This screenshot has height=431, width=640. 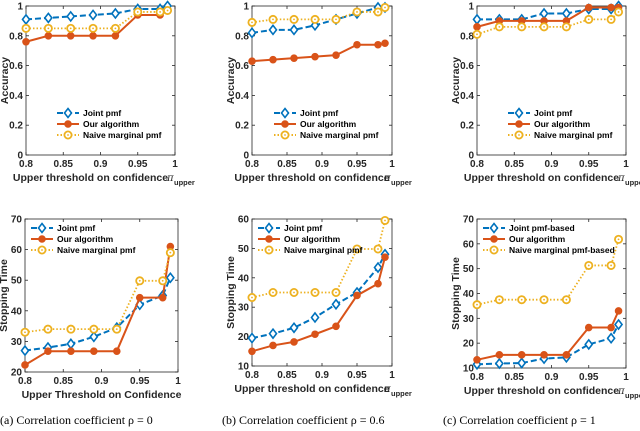 What do you see at coordinates (90, 178) in the screenshot?
I see `x-axis-label: Upper threshold on confidence` at bounding box center [90, 178].